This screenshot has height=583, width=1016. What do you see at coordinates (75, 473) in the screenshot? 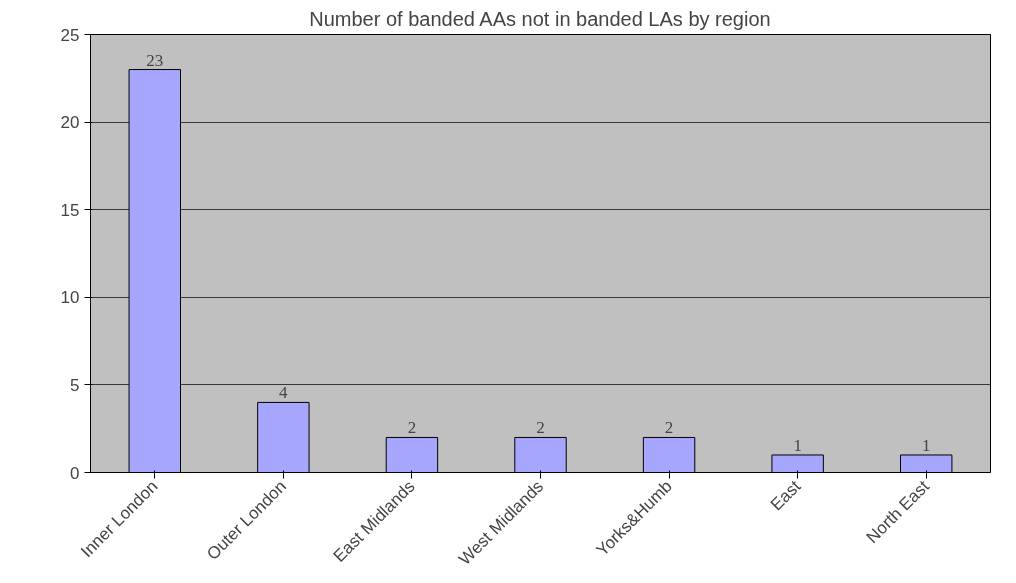
I see `y-tick-label: 0` at bounding box center [75, 473].